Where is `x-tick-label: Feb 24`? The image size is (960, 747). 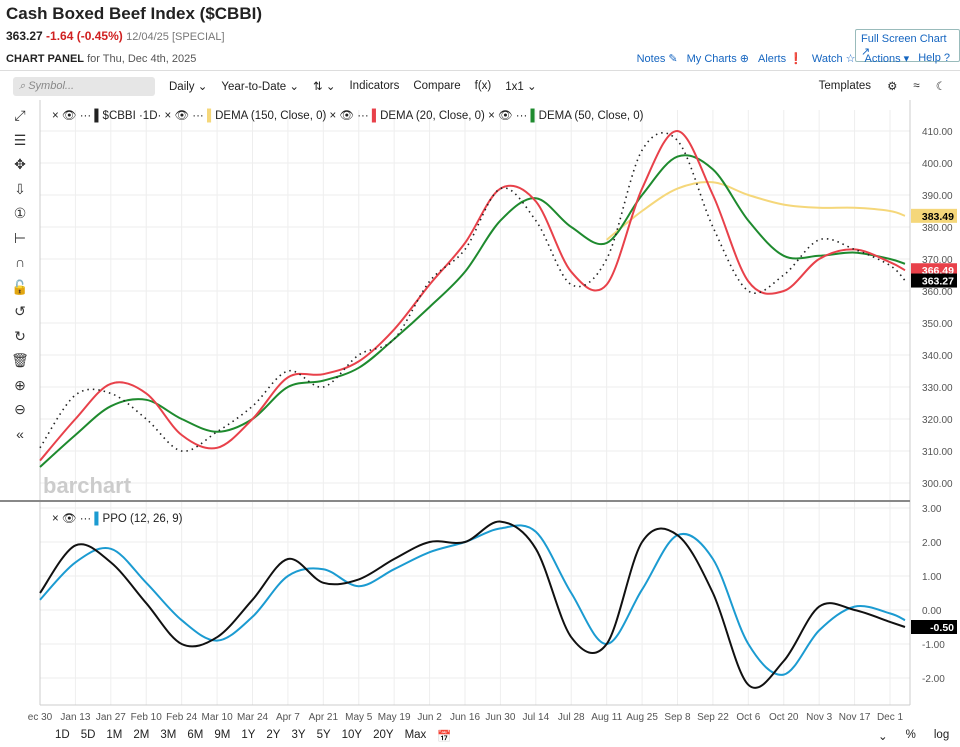 x-tick-label: Feb 24 is located at coordinates (182, 717).